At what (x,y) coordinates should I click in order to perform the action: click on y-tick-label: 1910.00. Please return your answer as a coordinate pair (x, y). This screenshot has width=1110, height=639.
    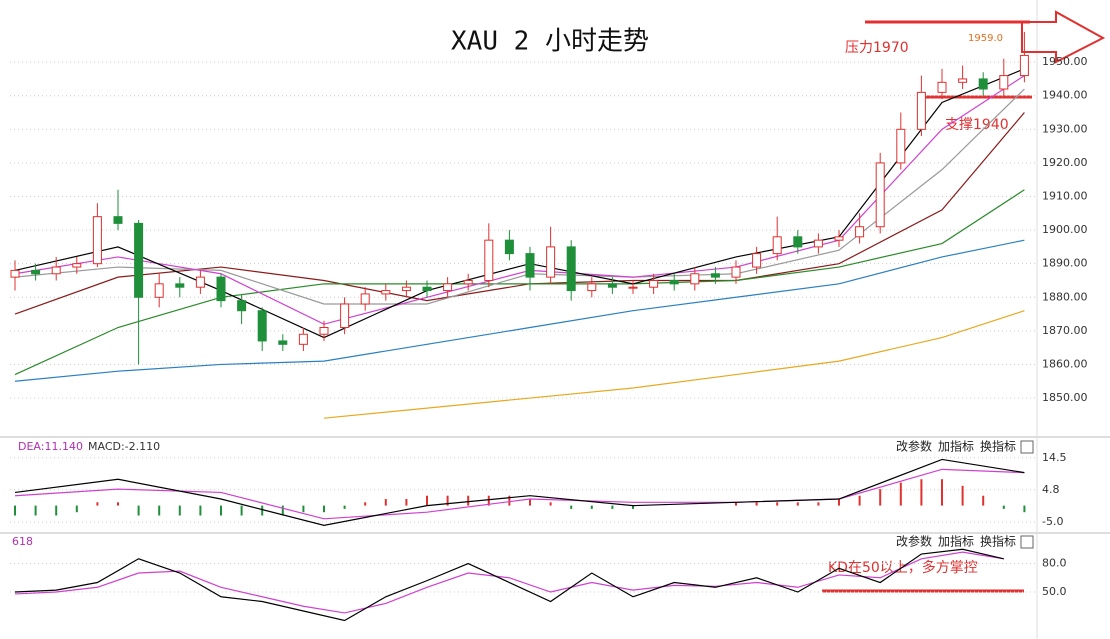
    Looking at the image, I should click on (1065, 196).